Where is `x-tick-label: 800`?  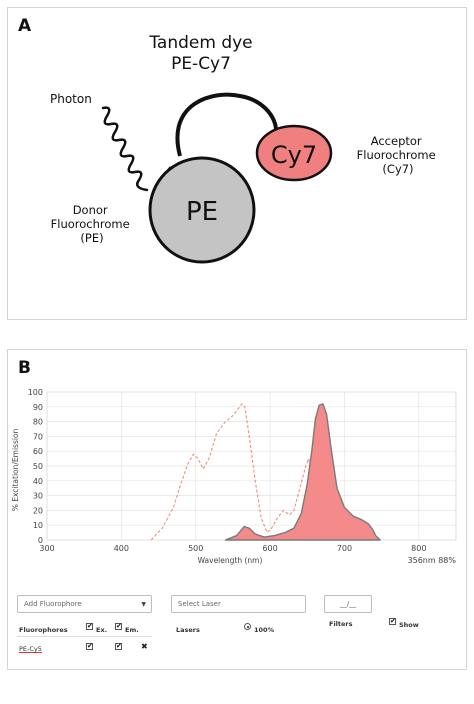
x-tick-label: 800 is located at coordinates (418, 548).